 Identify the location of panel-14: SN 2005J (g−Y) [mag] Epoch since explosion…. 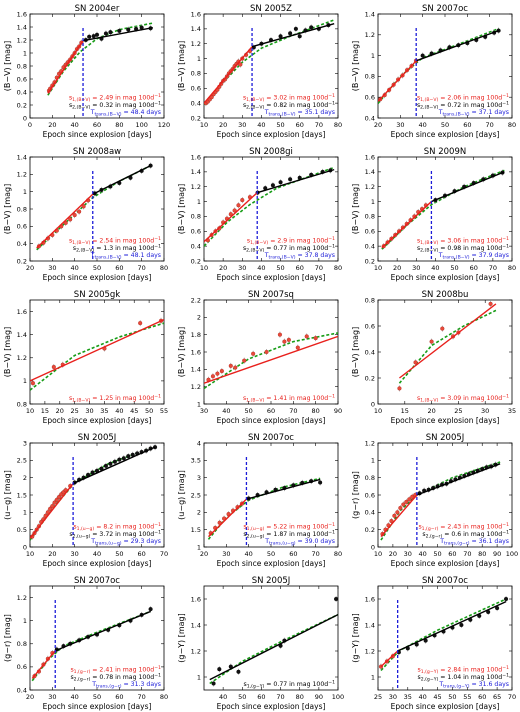
(260, 643).